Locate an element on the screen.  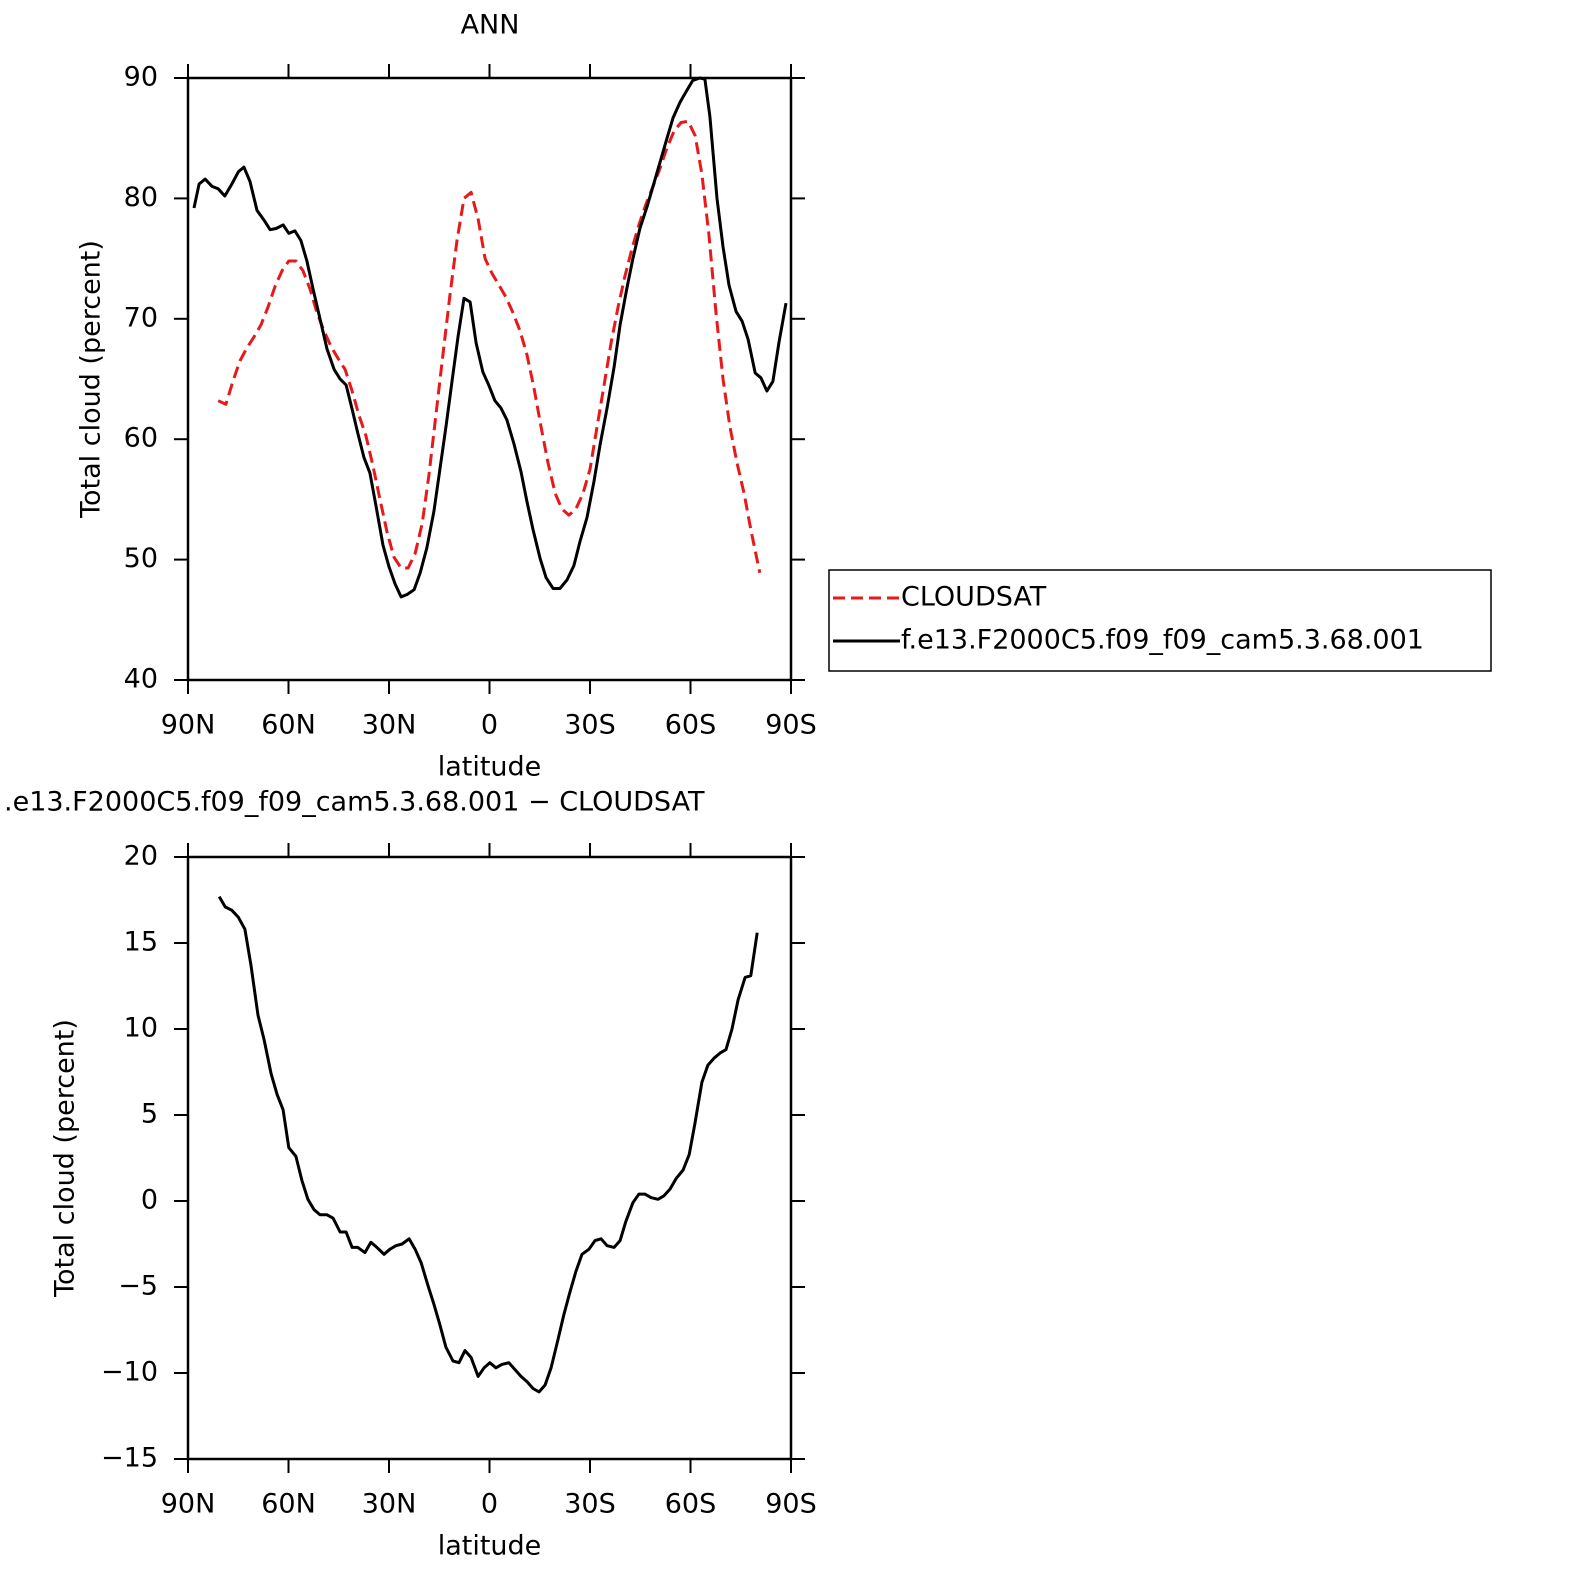
y-tick-label: −5 is located at coordinates (138, 1286).